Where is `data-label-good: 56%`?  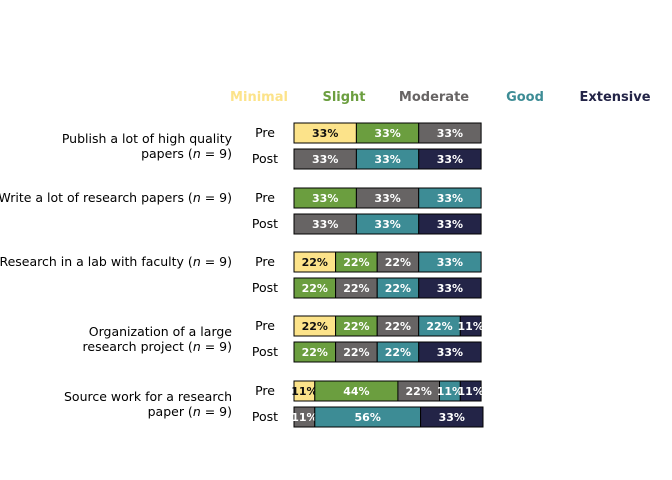
data-label-good: 56% is located at coordinates (368, 417).